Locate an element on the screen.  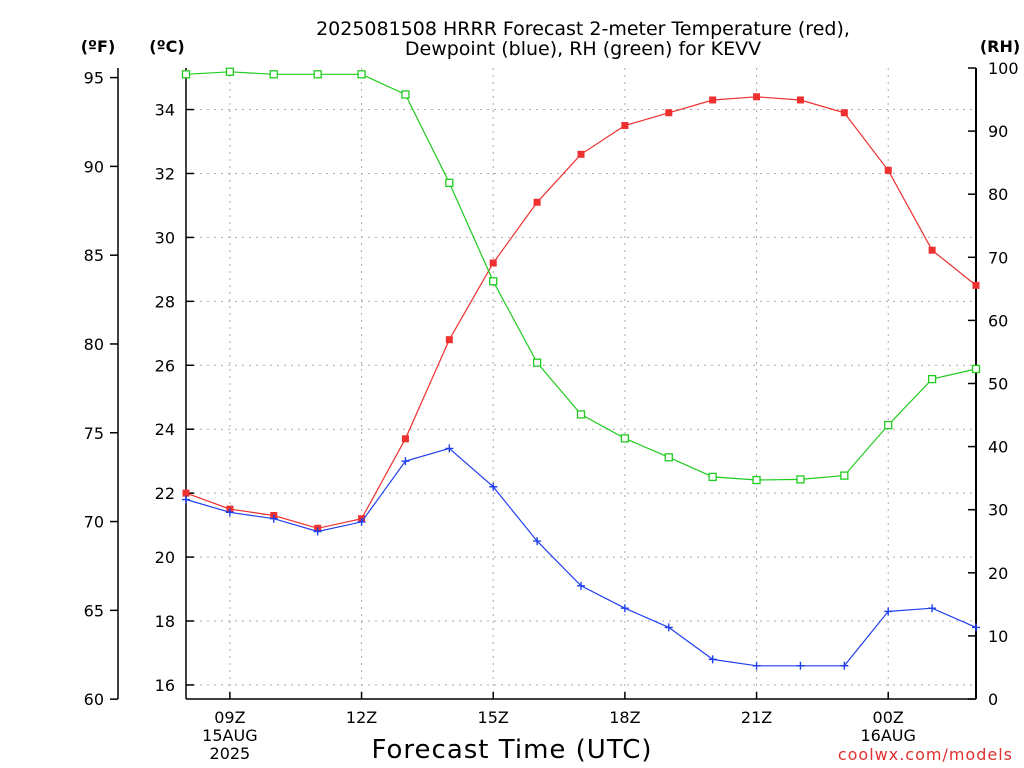
celsius-tick-label: 18 is located at coordinates (165, 621).